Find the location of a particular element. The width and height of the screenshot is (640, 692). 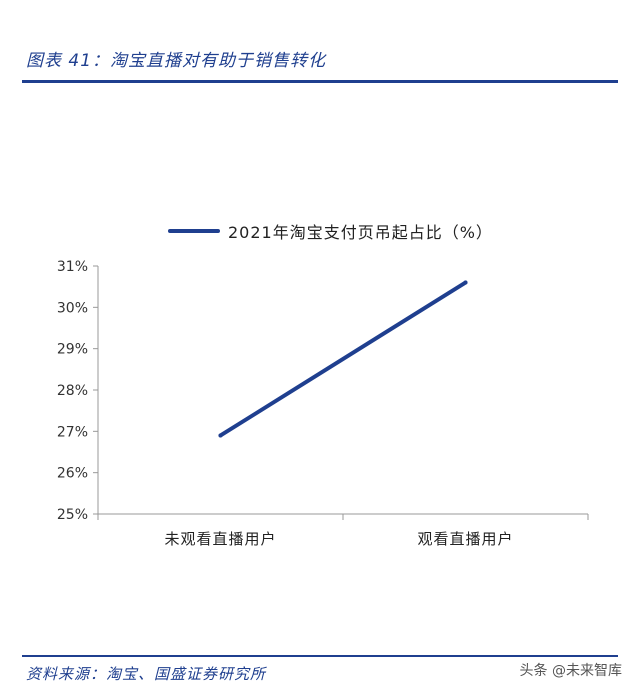

figure-title: 图表 41：淘宝直播对有助于销售转化 is located at coordinates (176, 61).